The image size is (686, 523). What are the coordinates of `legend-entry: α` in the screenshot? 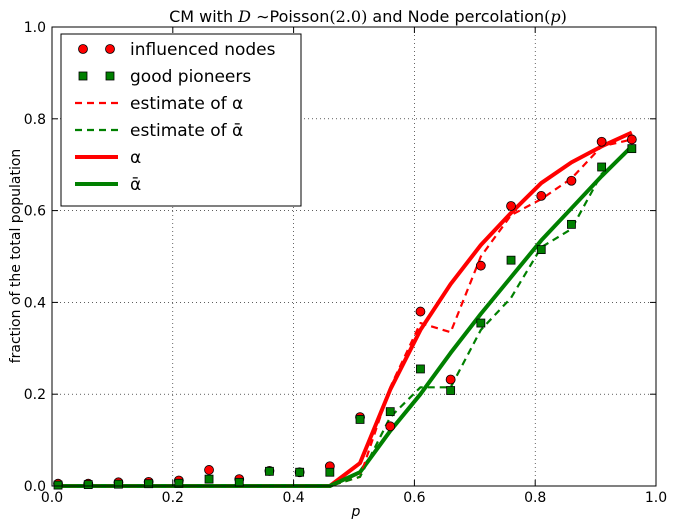 It's located at (108, 158).